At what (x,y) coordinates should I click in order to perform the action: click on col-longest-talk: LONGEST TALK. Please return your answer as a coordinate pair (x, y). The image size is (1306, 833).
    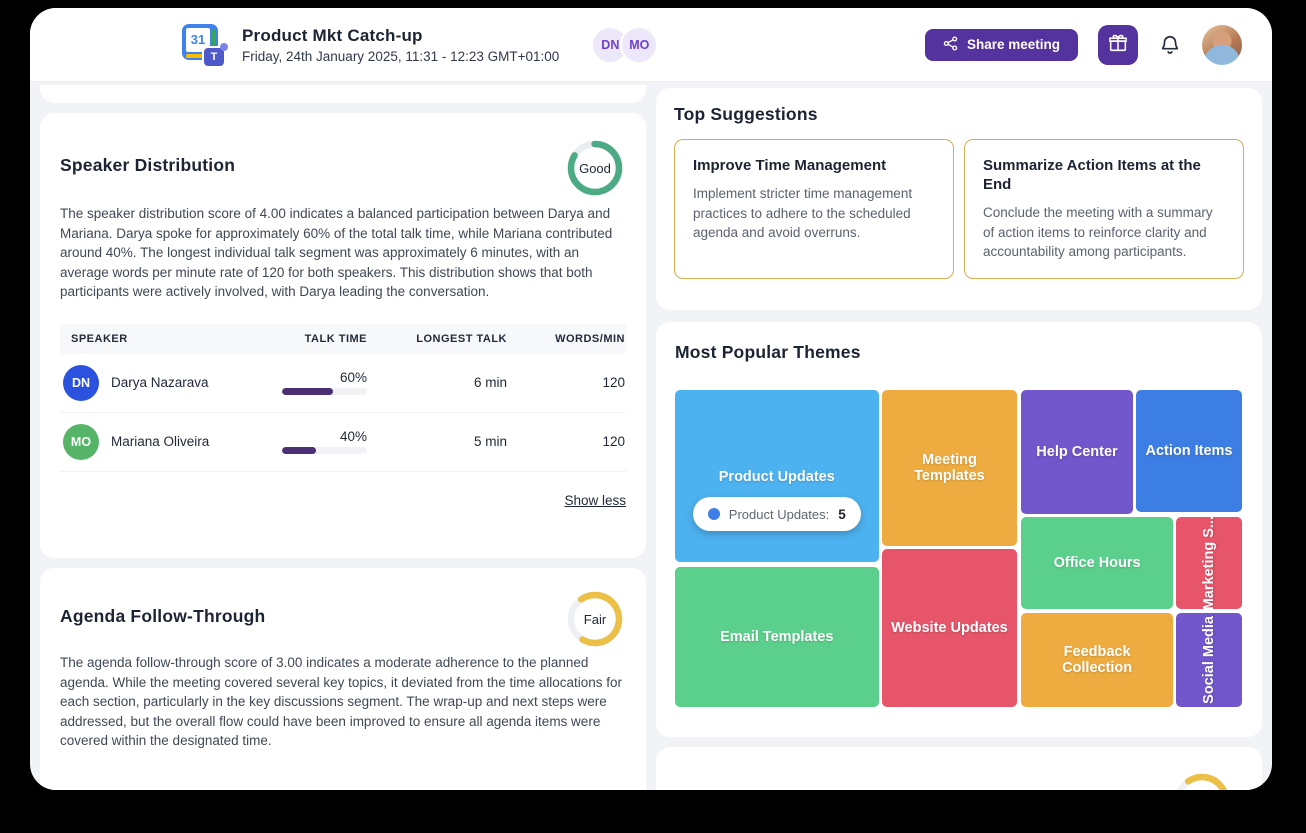
    Looking at the image, I should click on (461, 338).